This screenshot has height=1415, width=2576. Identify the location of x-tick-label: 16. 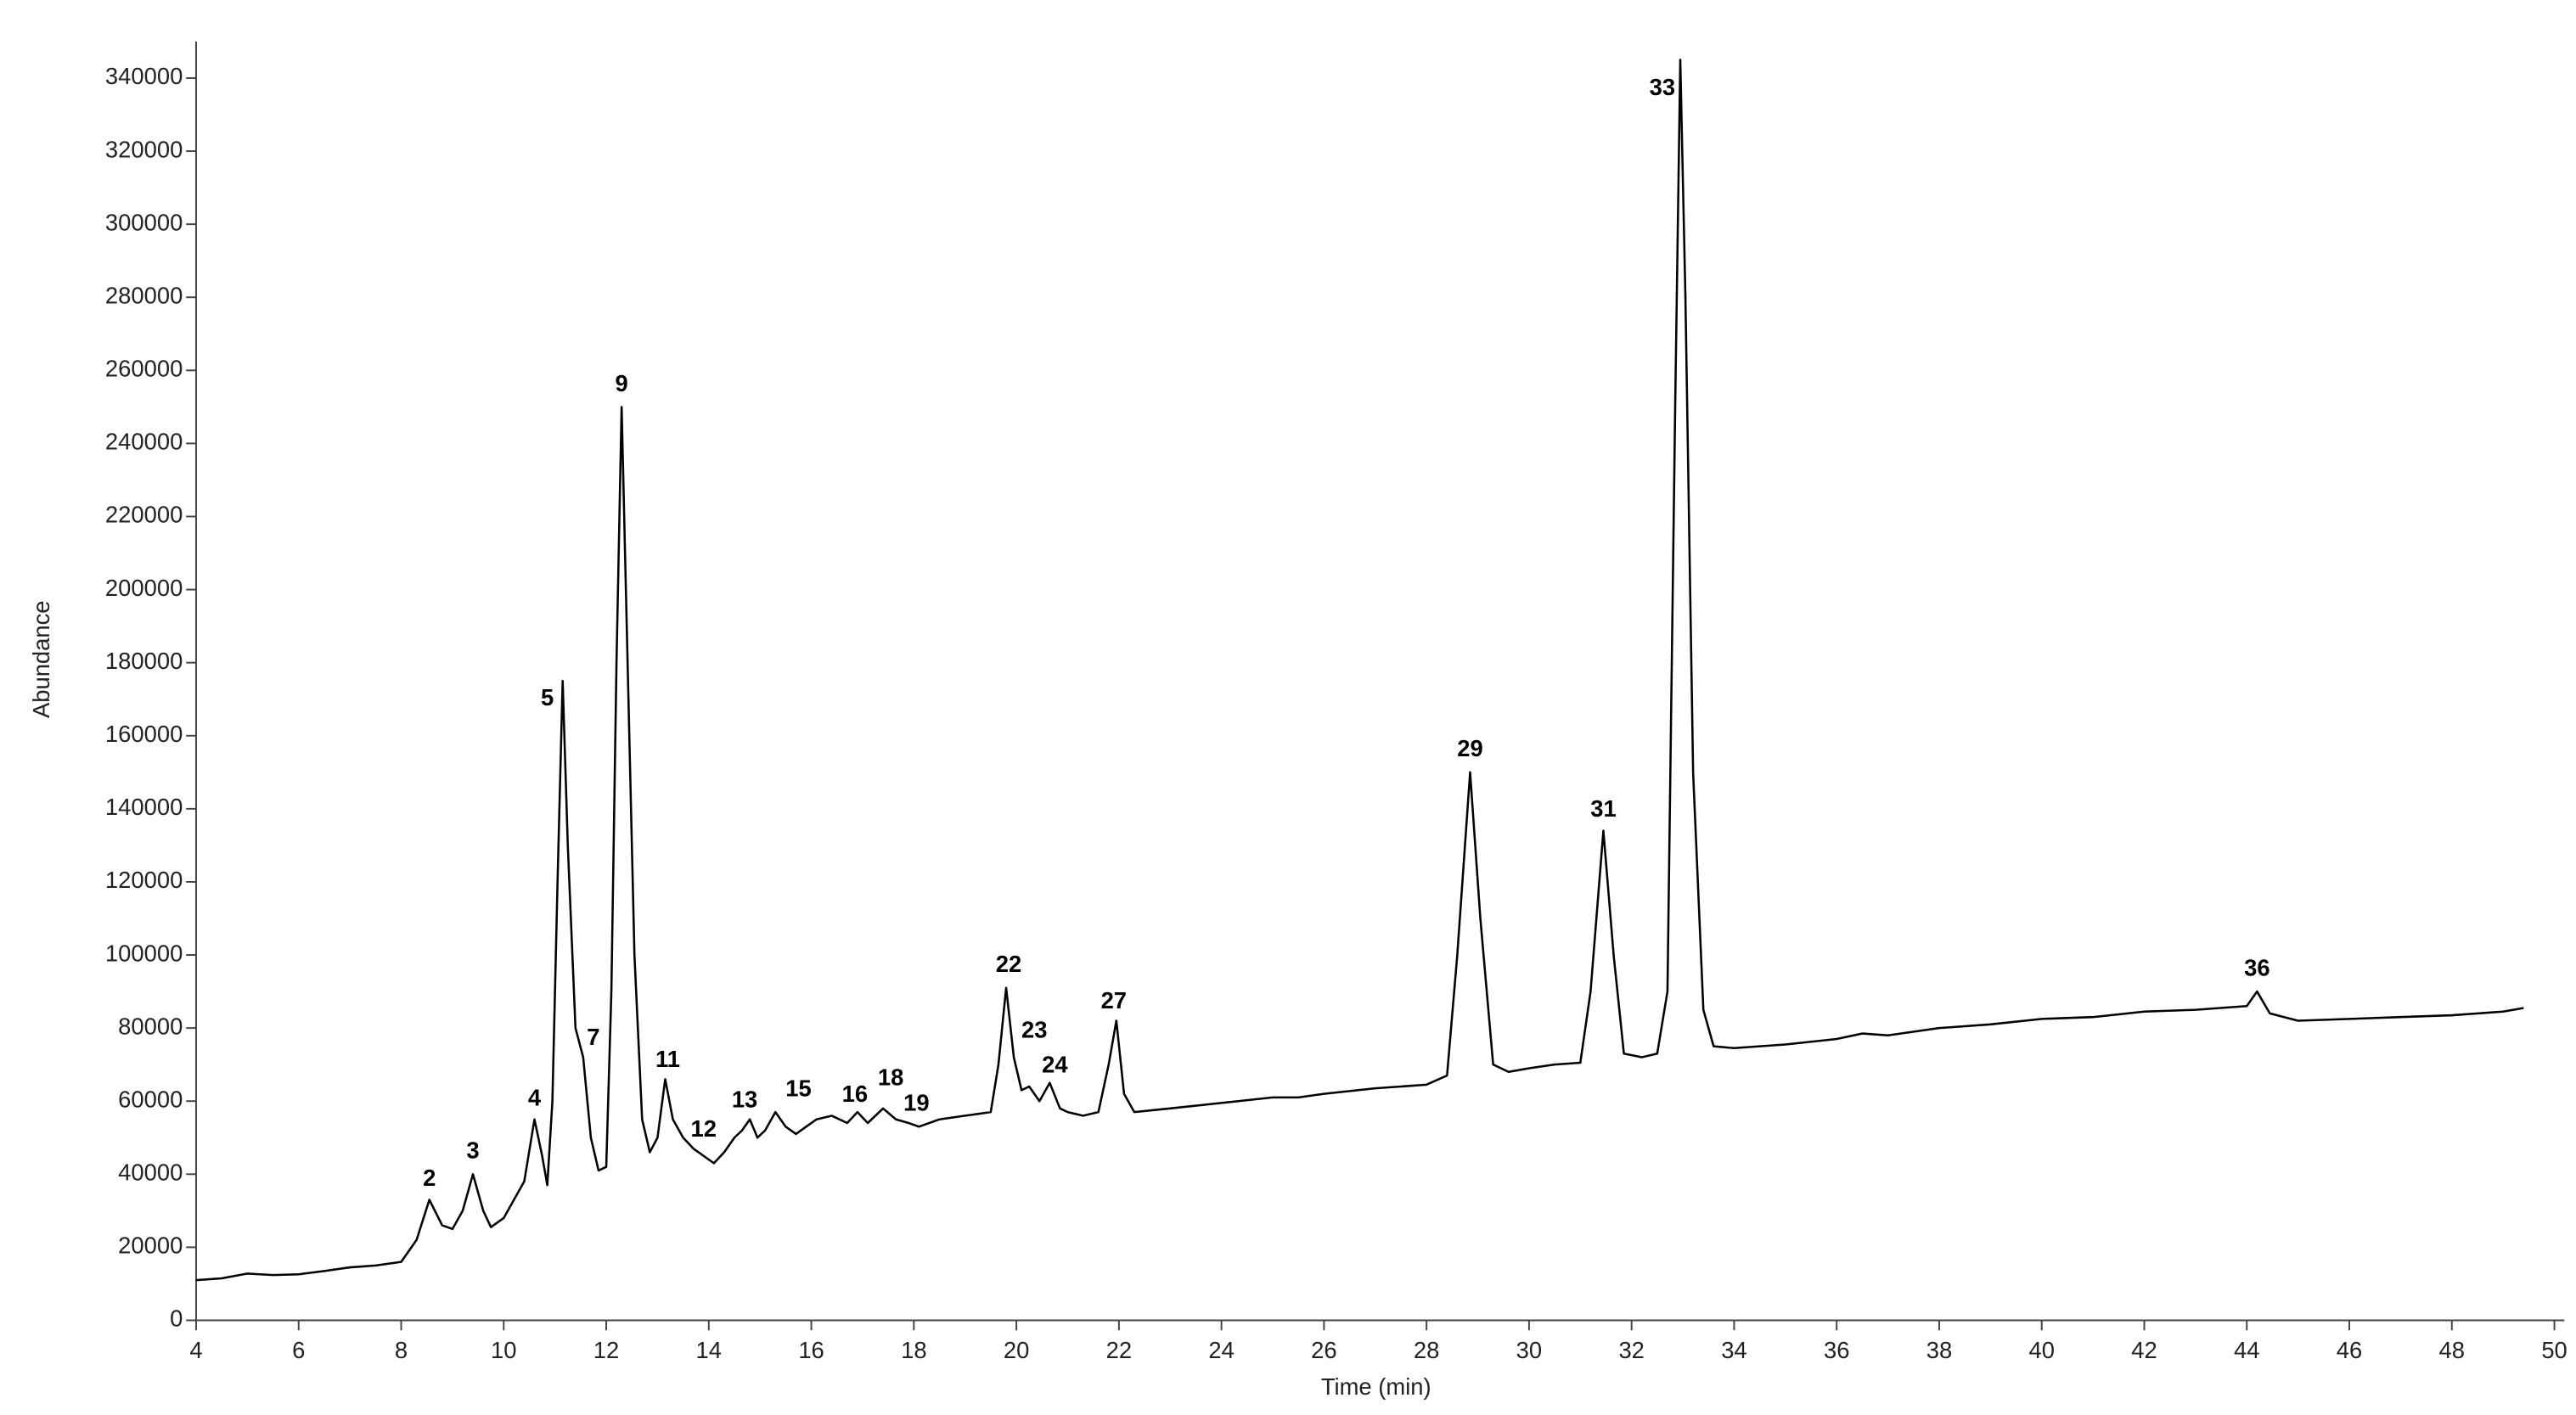
(811, 1350).